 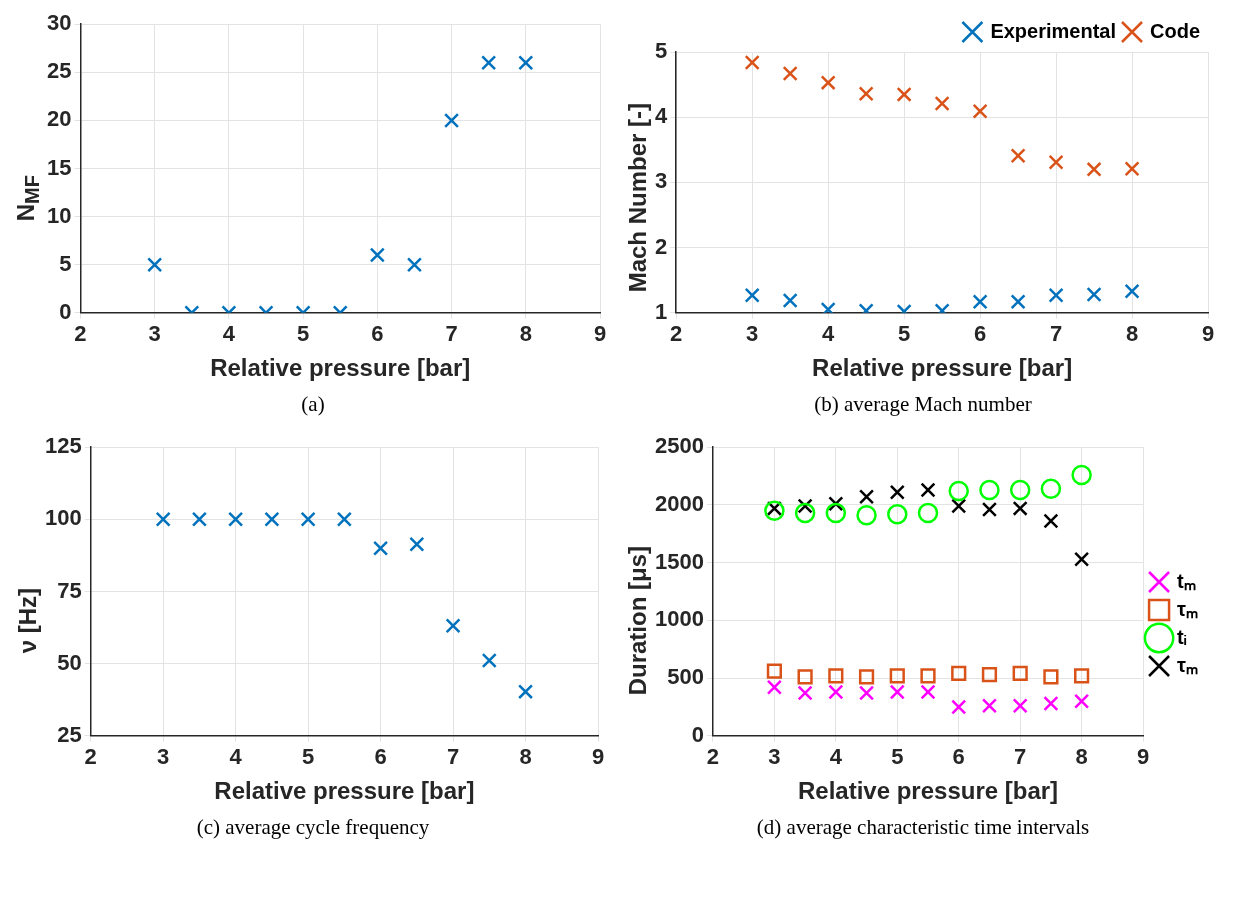 I want to click on y-axis-title: ν [Hz], so click(x=28, y=621).